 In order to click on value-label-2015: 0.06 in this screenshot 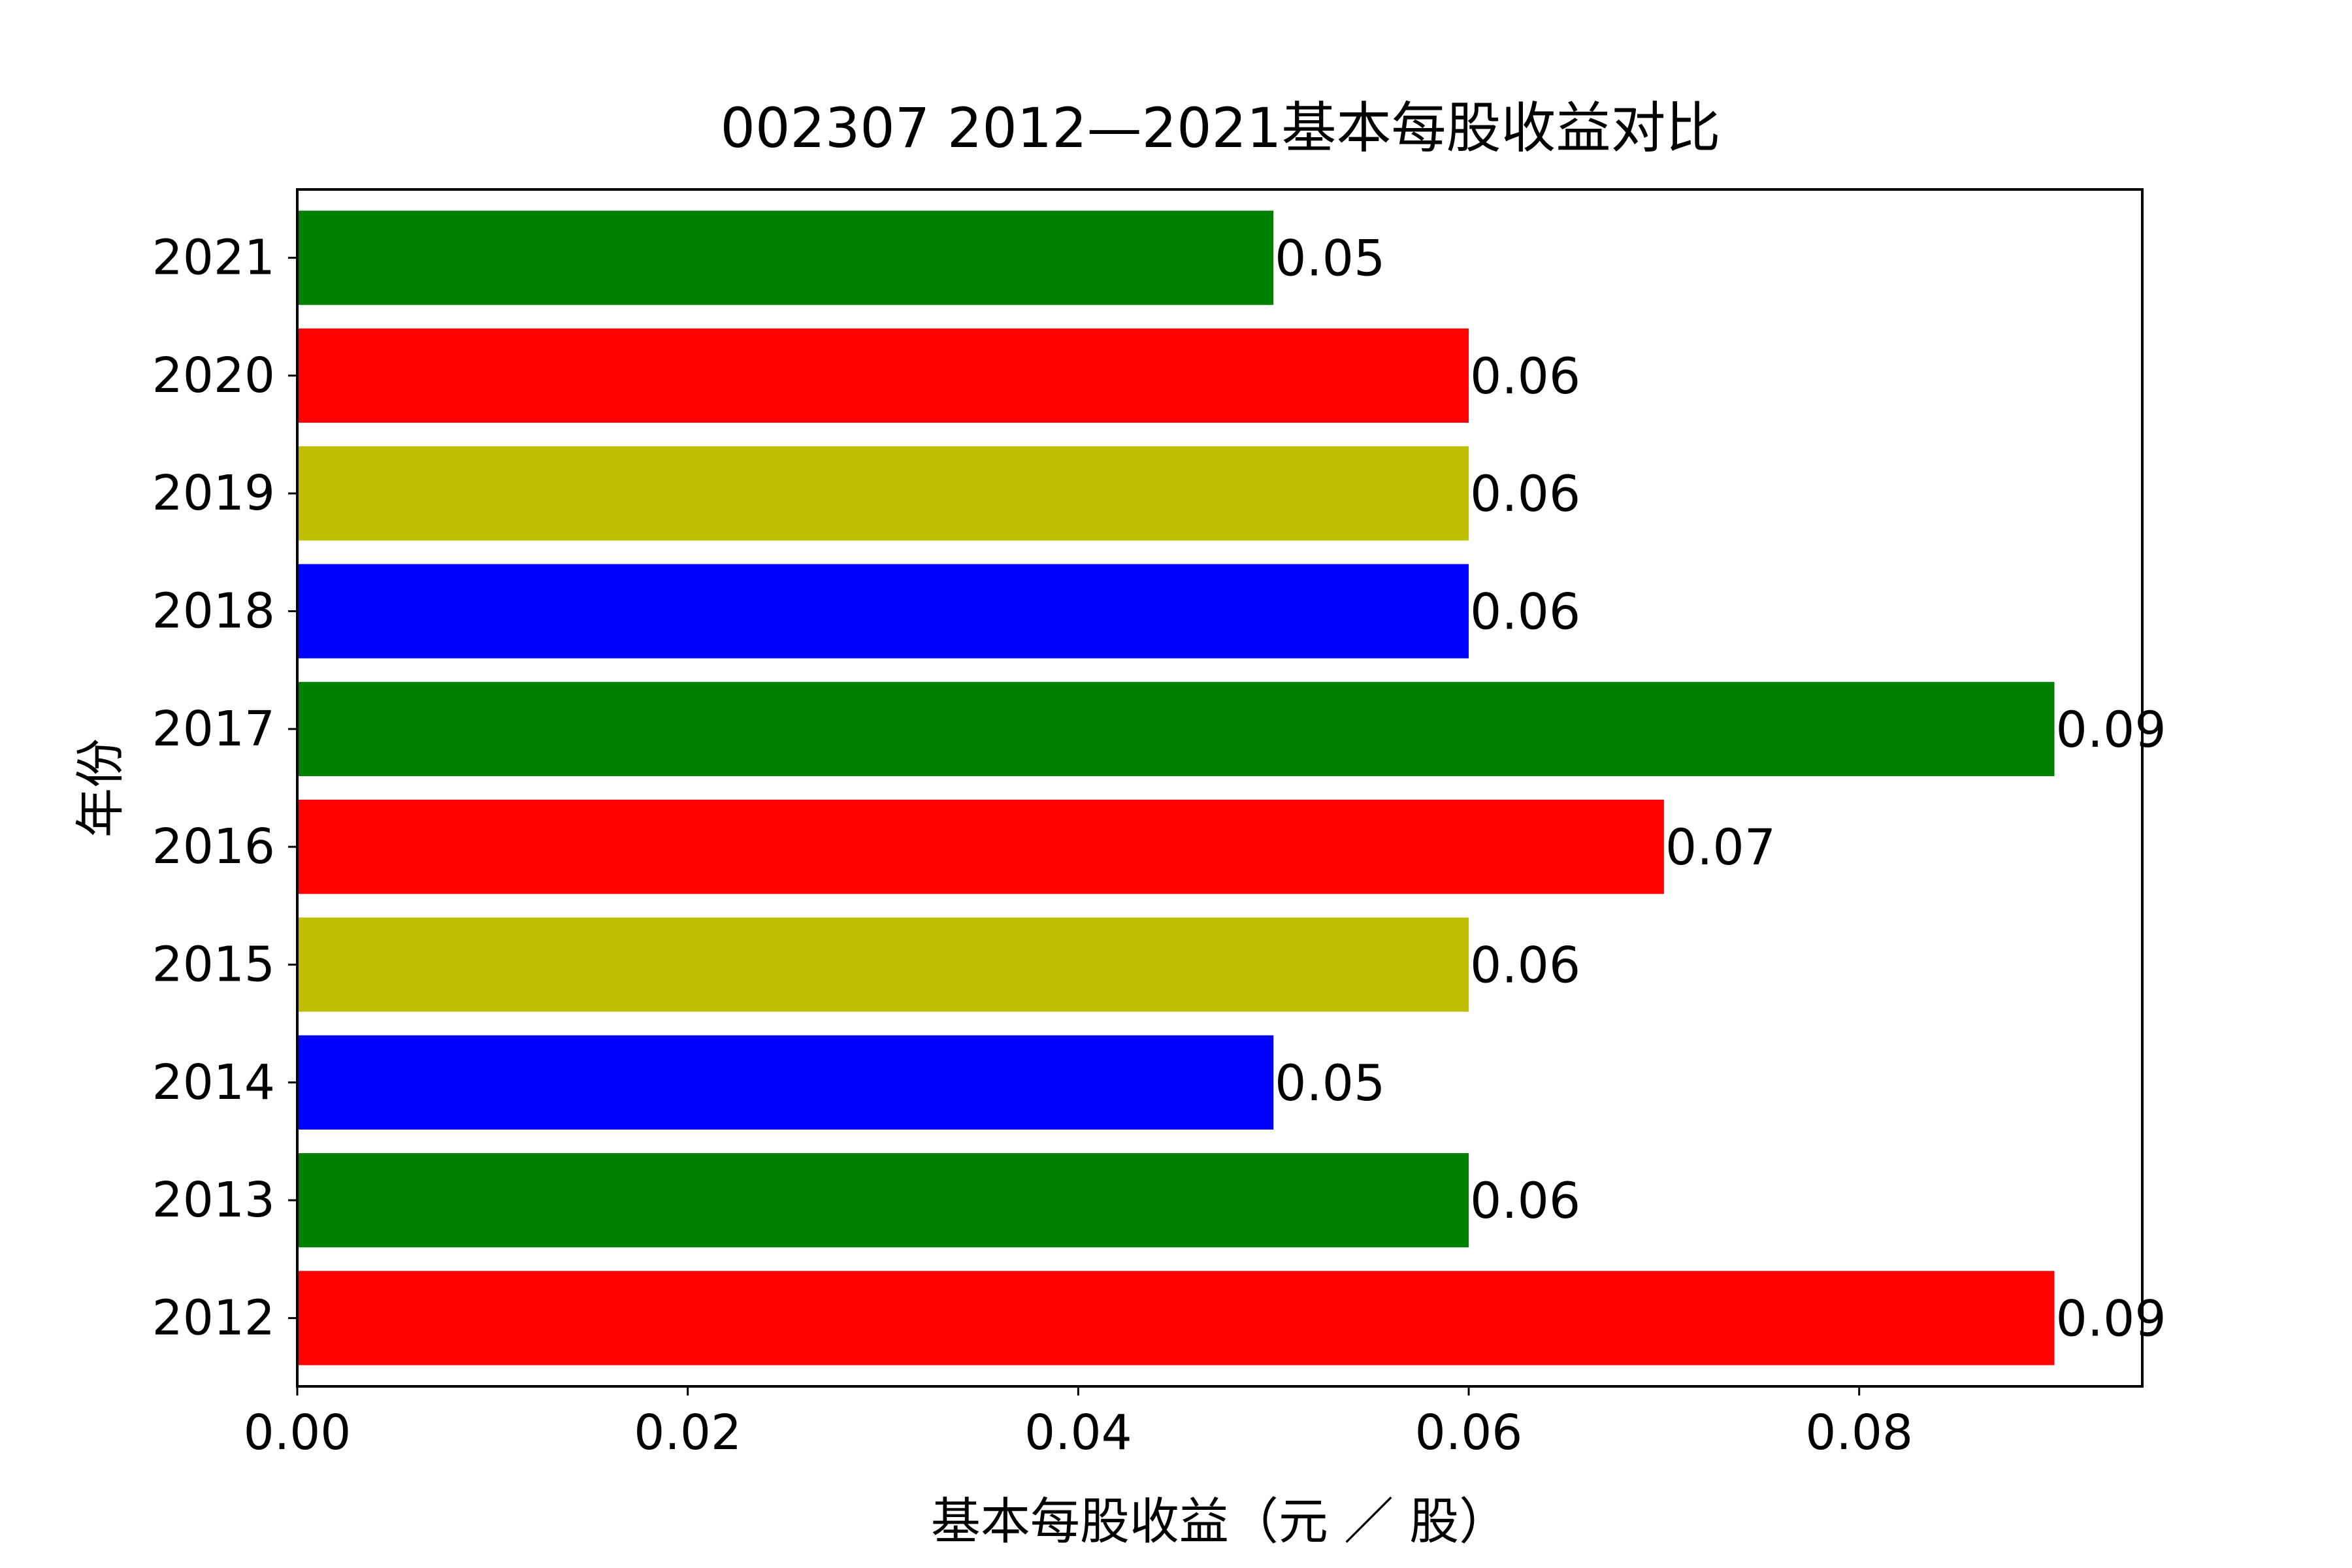, I will do `click(1525, 965)`.